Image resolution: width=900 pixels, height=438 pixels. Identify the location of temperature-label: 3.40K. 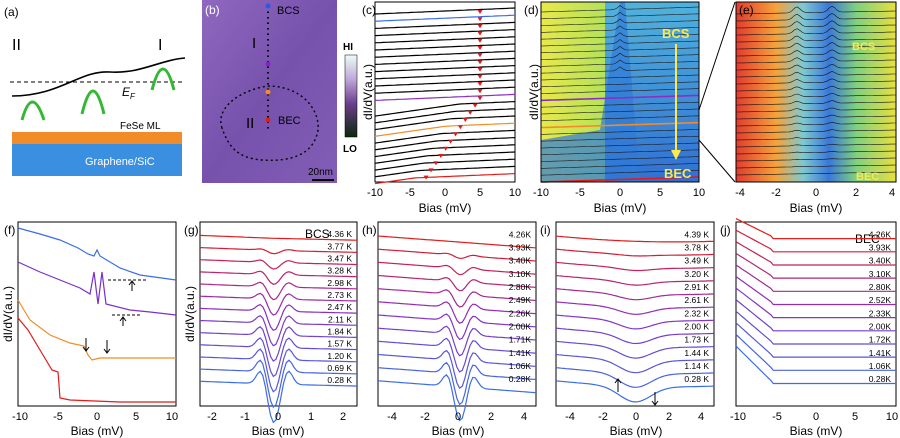
(520, 261).